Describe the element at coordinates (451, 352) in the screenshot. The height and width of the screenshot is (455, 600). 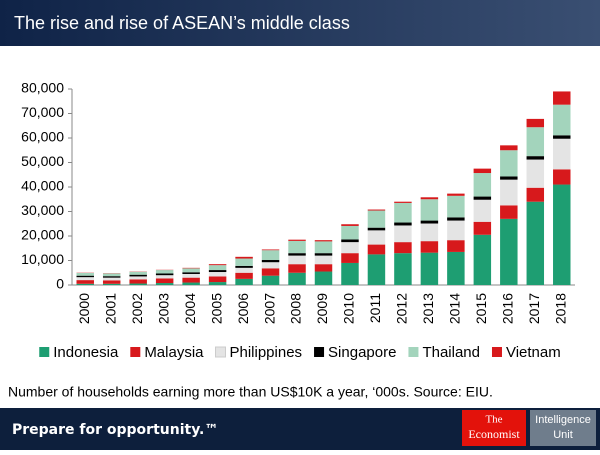
I see `legend-label: Thailand` at that location.